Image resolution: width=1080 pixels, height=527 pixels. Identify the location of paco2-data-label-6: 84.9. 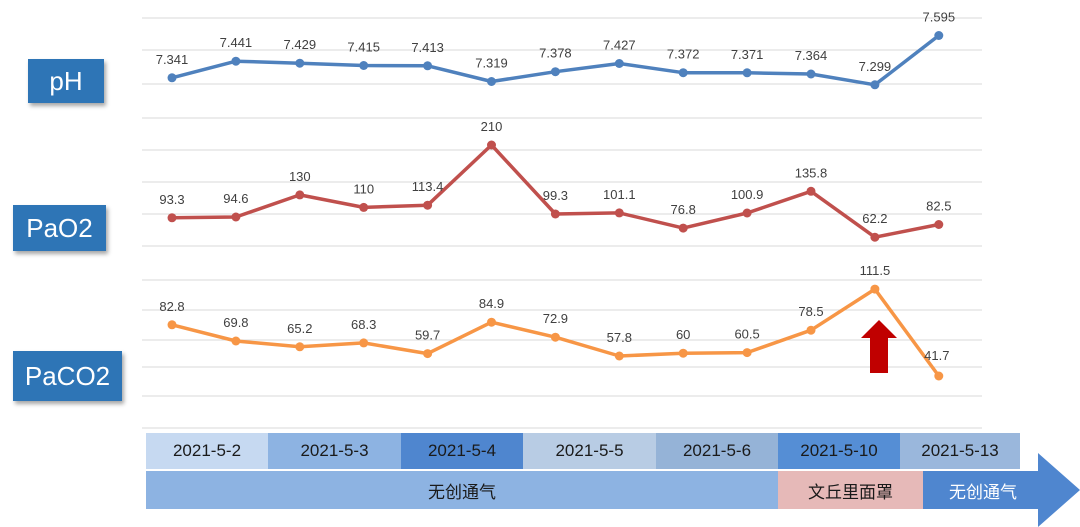
(491, 303).